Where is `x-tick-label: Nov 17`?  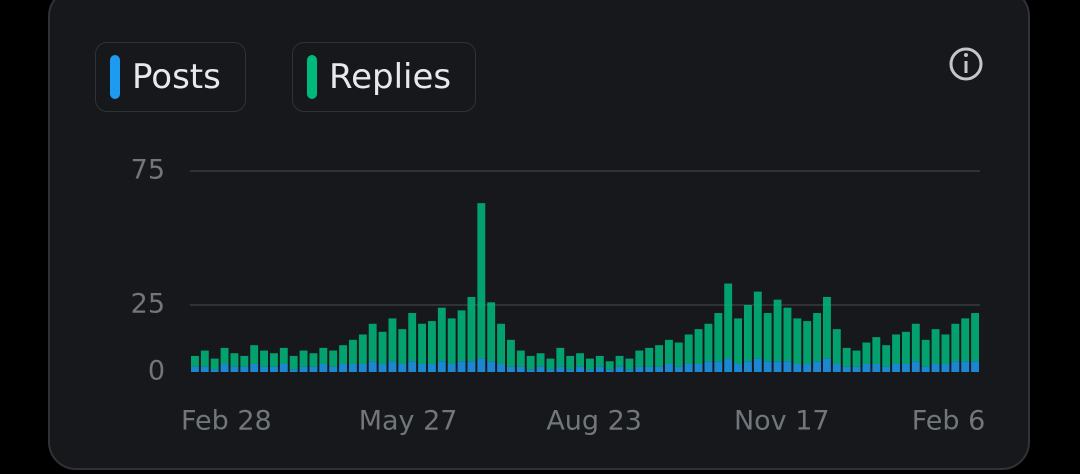
x-tick-label: Nov 17 is located at coordinates (782, 421).